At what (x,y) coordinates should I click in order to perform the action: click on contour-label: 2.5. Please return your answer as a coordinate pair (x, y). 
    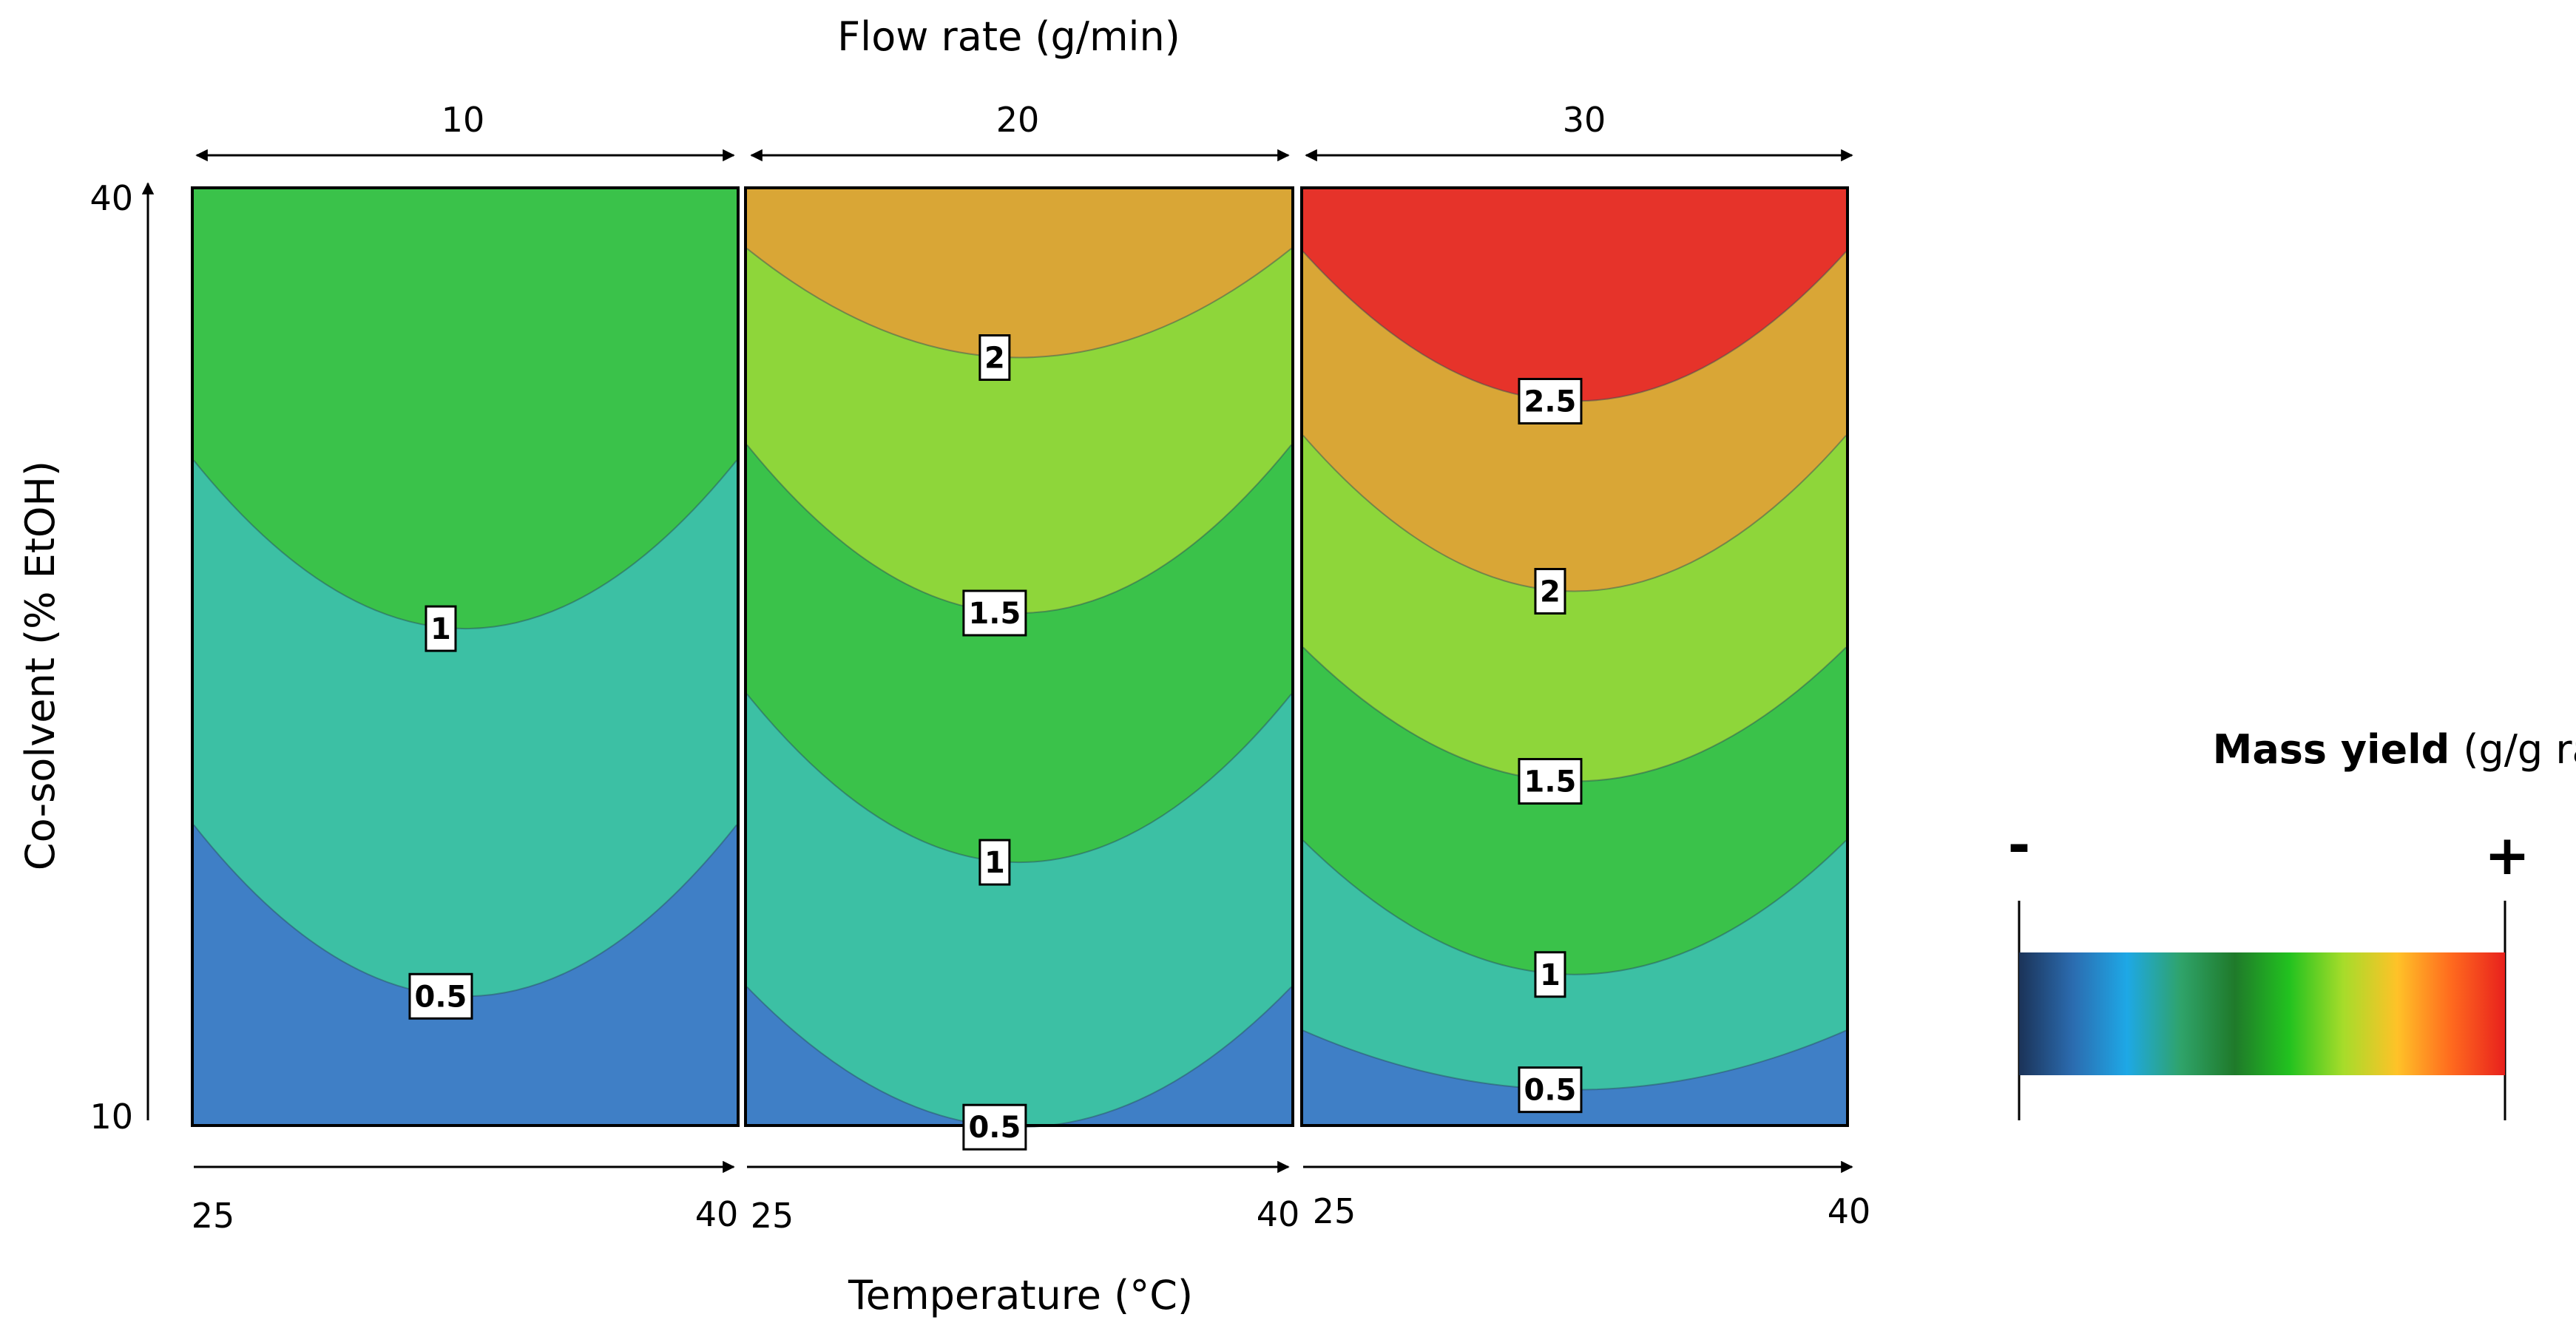
    Looking at the image, I should click on (1550, 402).